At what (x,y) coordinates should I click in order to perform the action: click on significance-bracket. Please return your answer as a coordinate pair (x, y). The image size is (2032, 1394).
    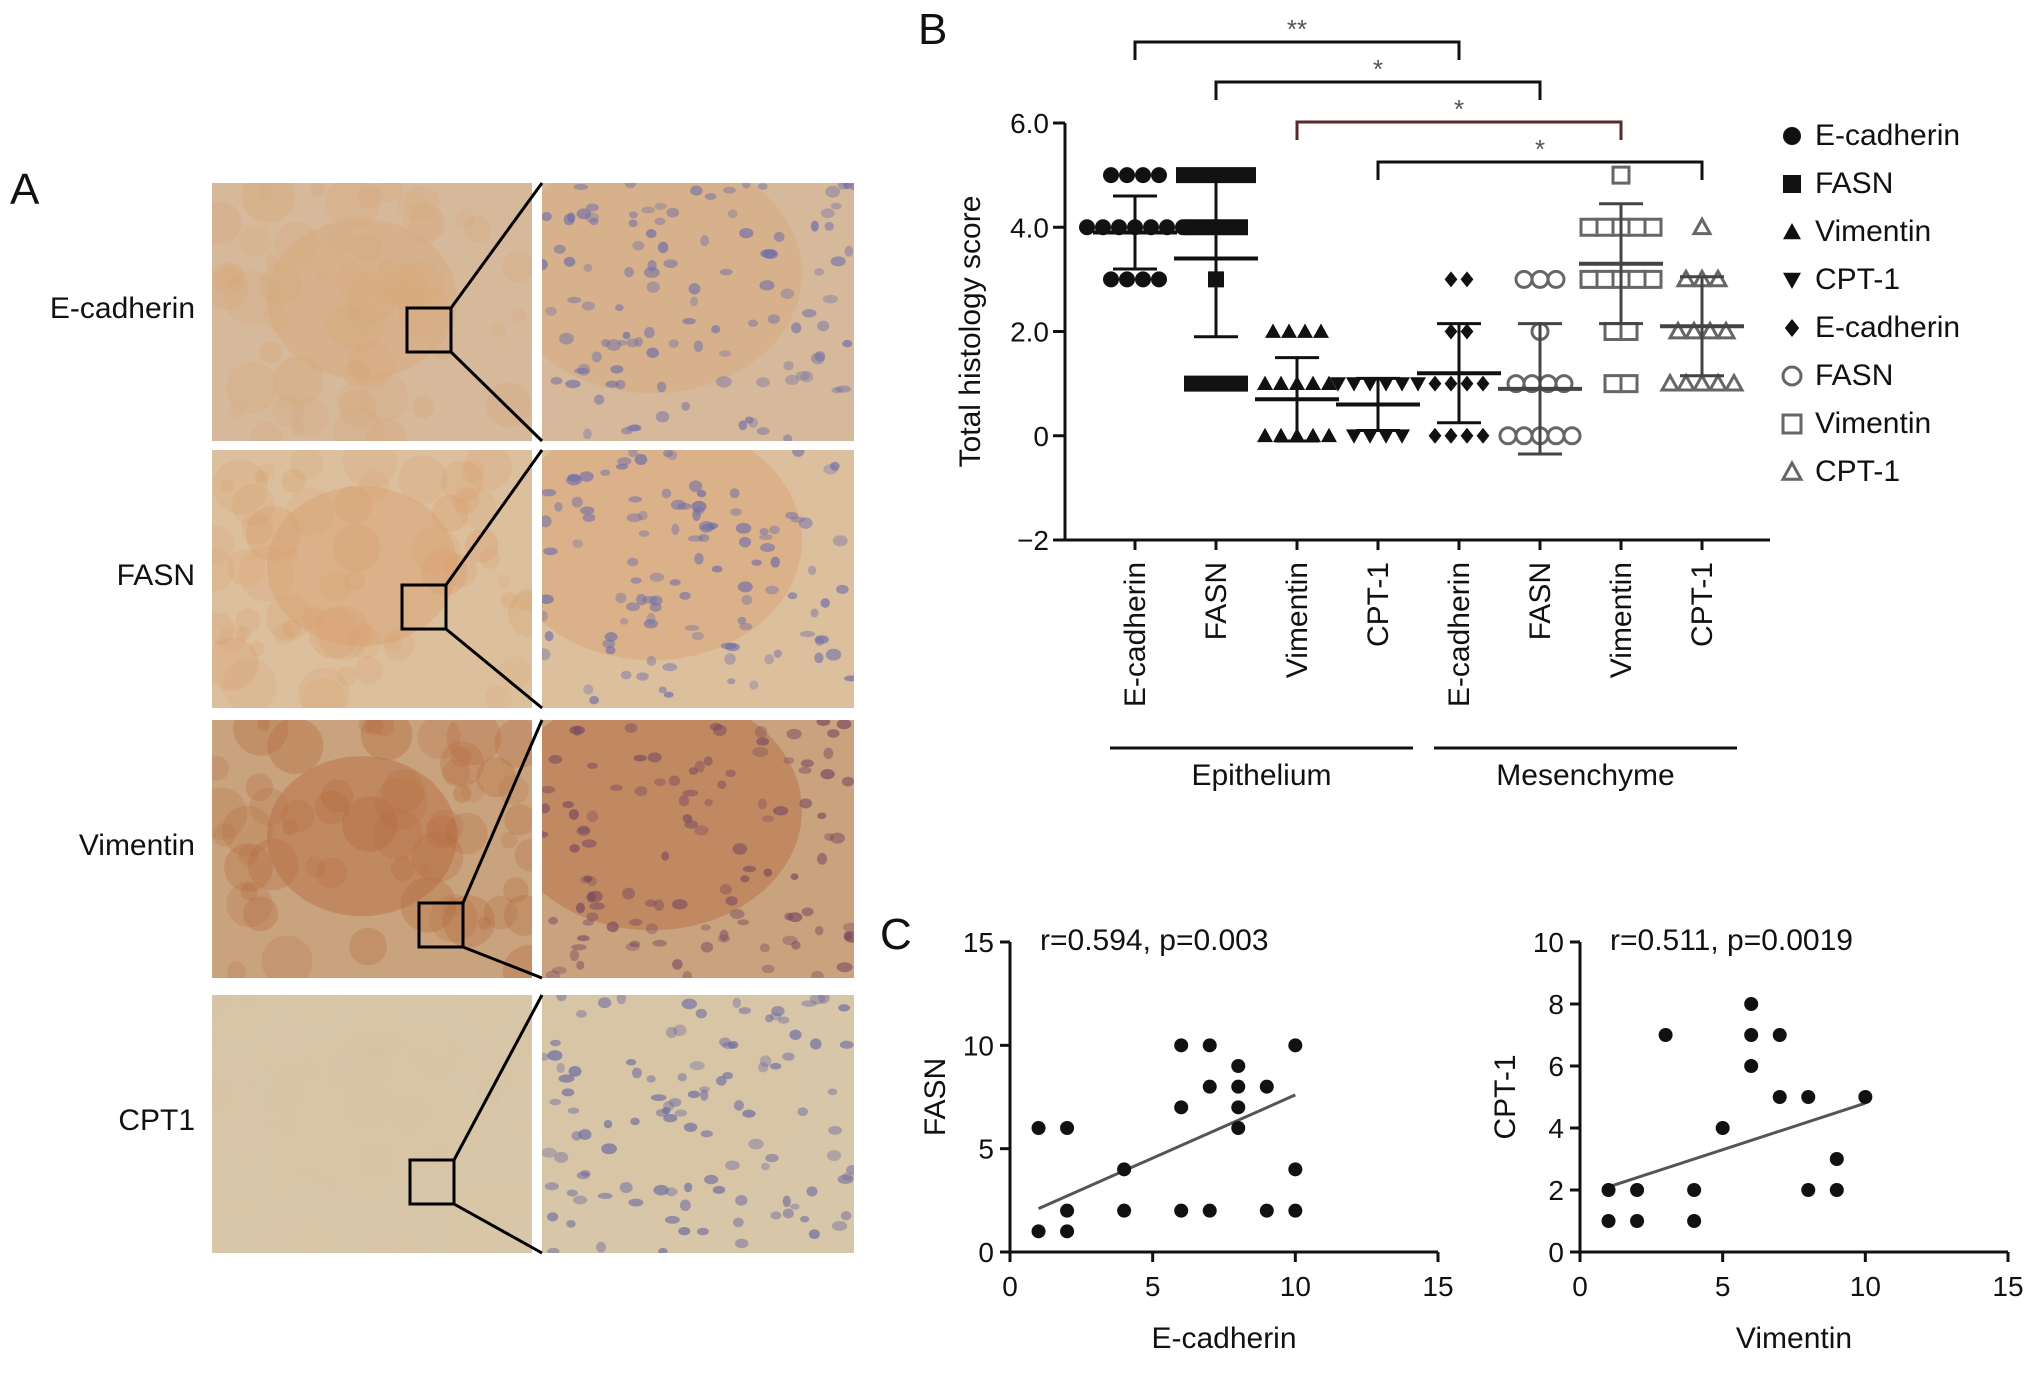
    Looking at the image, I should click on (1297, 50).